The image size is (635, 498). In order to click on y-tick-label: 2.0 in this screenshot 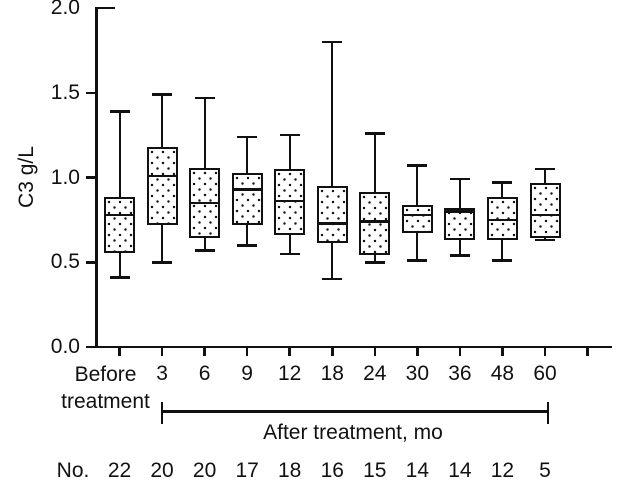, I will do `click(65, 9)`.